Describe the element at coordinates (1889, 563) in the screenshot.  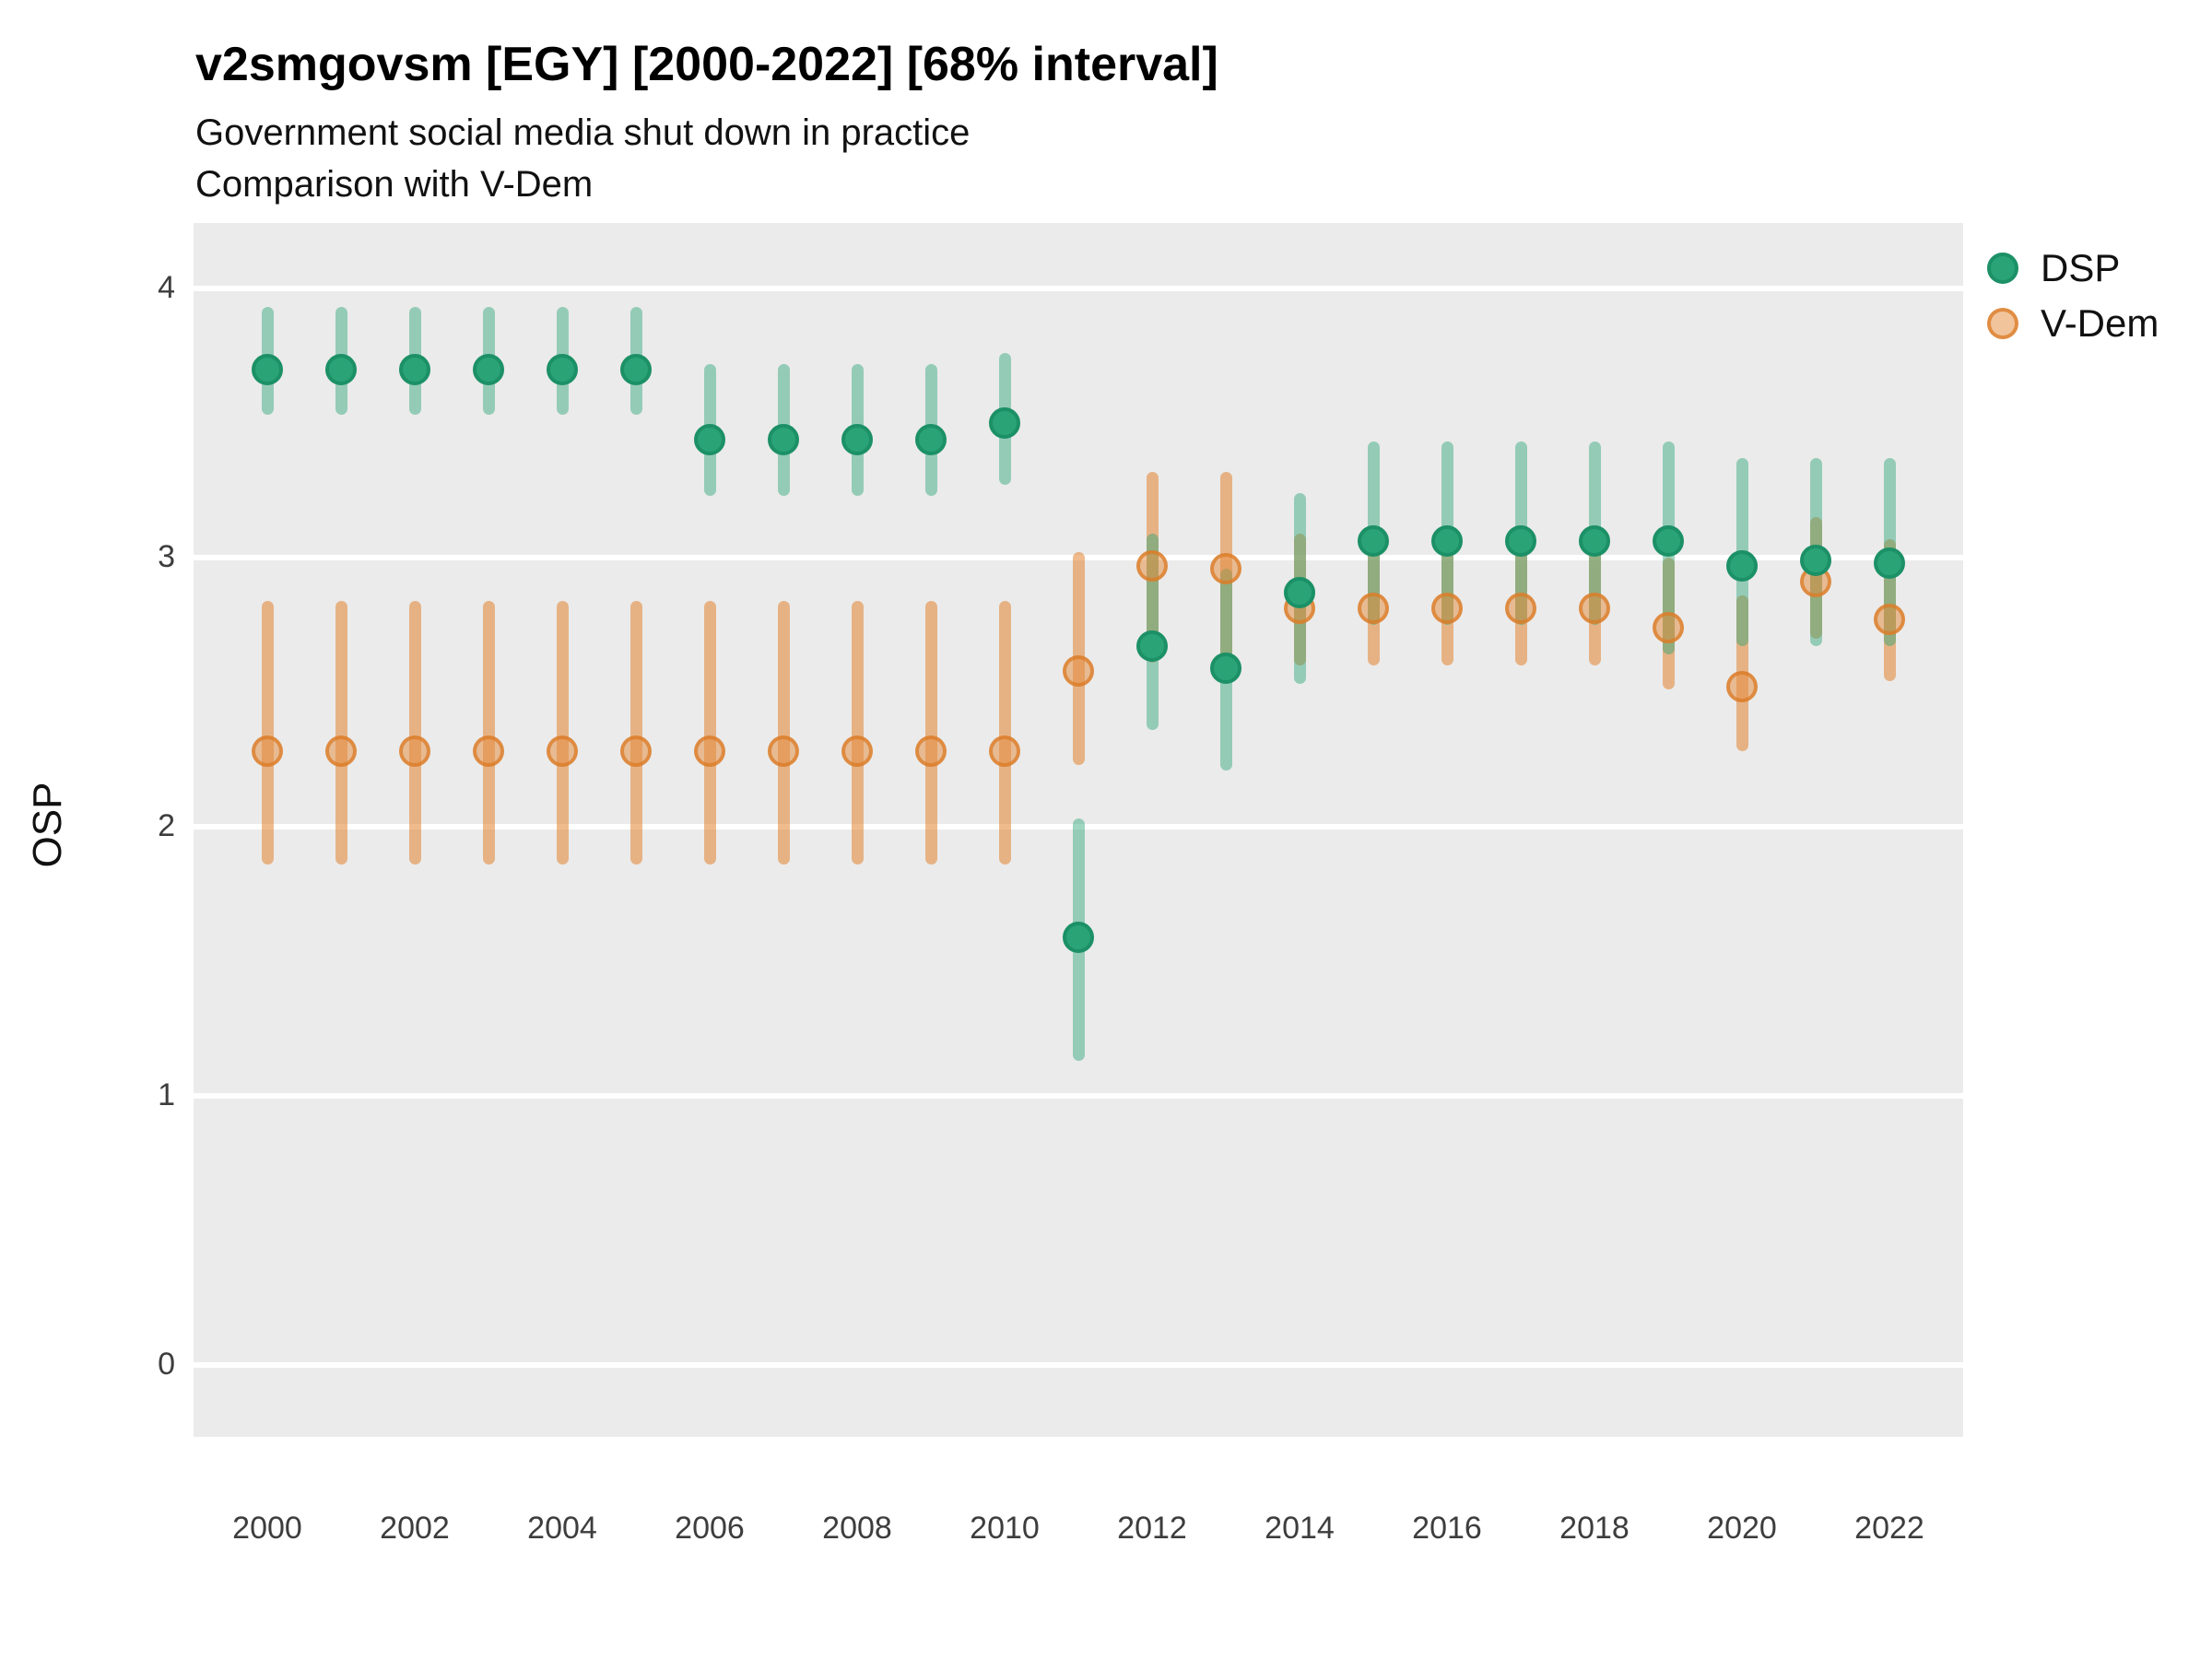
I see `dsp-point-2022` at that location.